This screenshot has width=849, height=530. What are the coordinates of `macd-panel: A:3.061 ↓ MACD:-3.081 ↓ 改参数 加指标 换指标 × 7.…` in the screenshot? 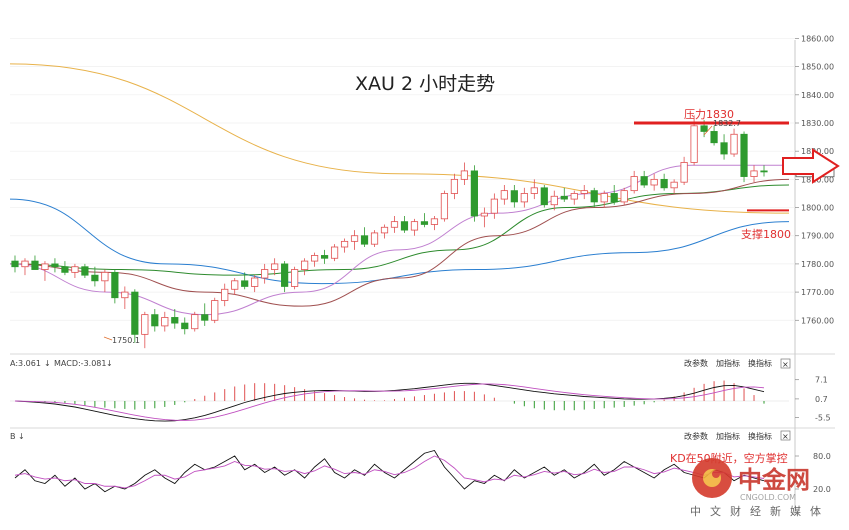 It's located at (420, 390).